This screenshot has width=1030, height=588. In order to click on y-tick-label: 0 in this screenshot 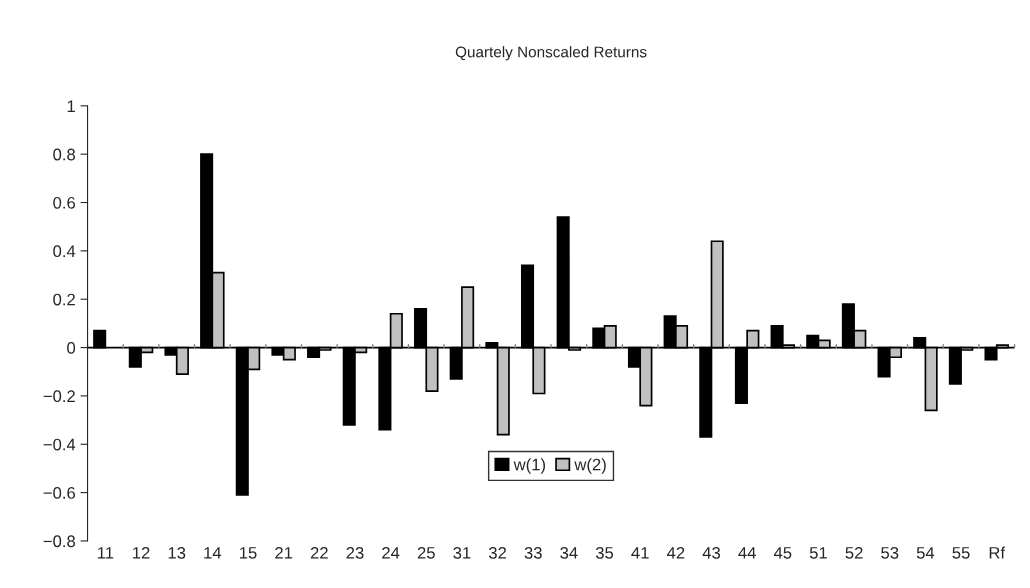, I will do `click(71, 347)`.